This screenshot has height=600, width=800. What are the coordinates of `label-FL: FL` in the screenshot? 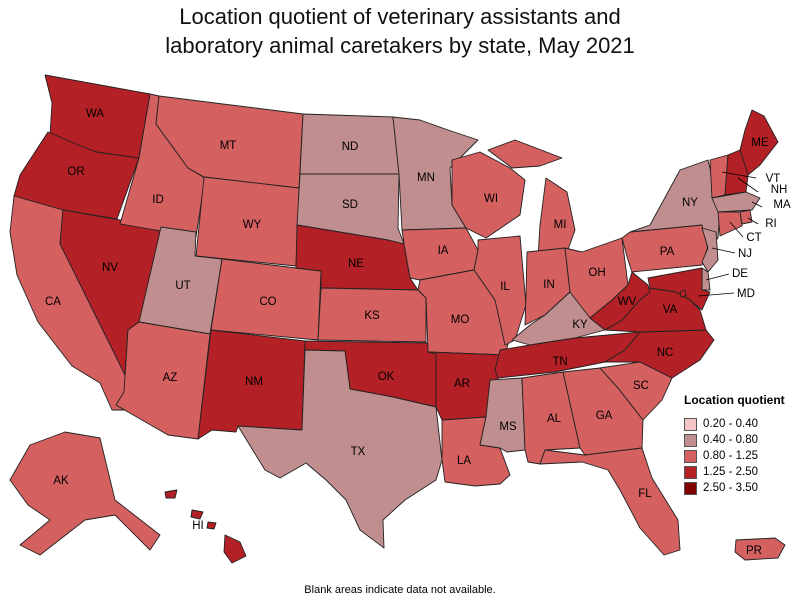 It's located at (645, 494).